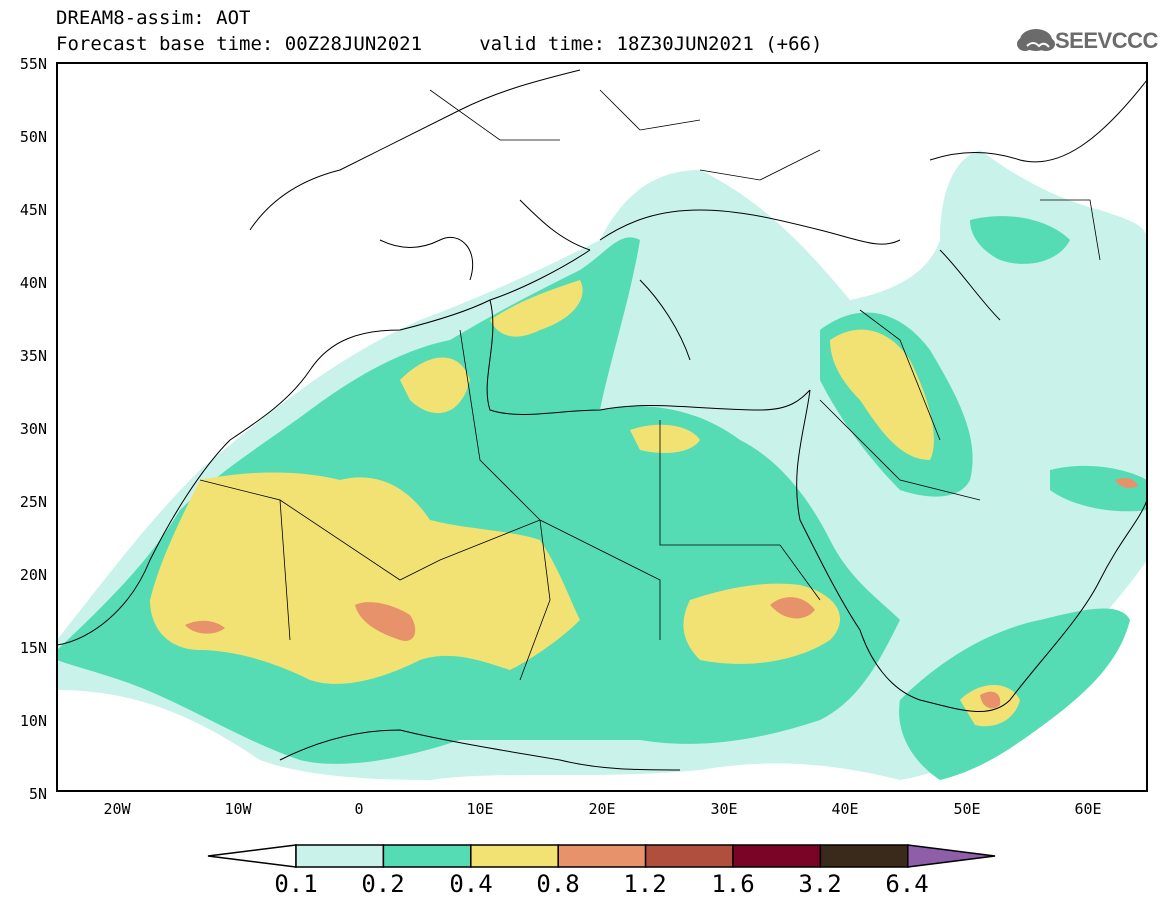 This screenshot has height=905, width=1165. Describe the element at coordinates (558, 884) in the screenshot. I see `colorbar-label: 0.8` at that location.